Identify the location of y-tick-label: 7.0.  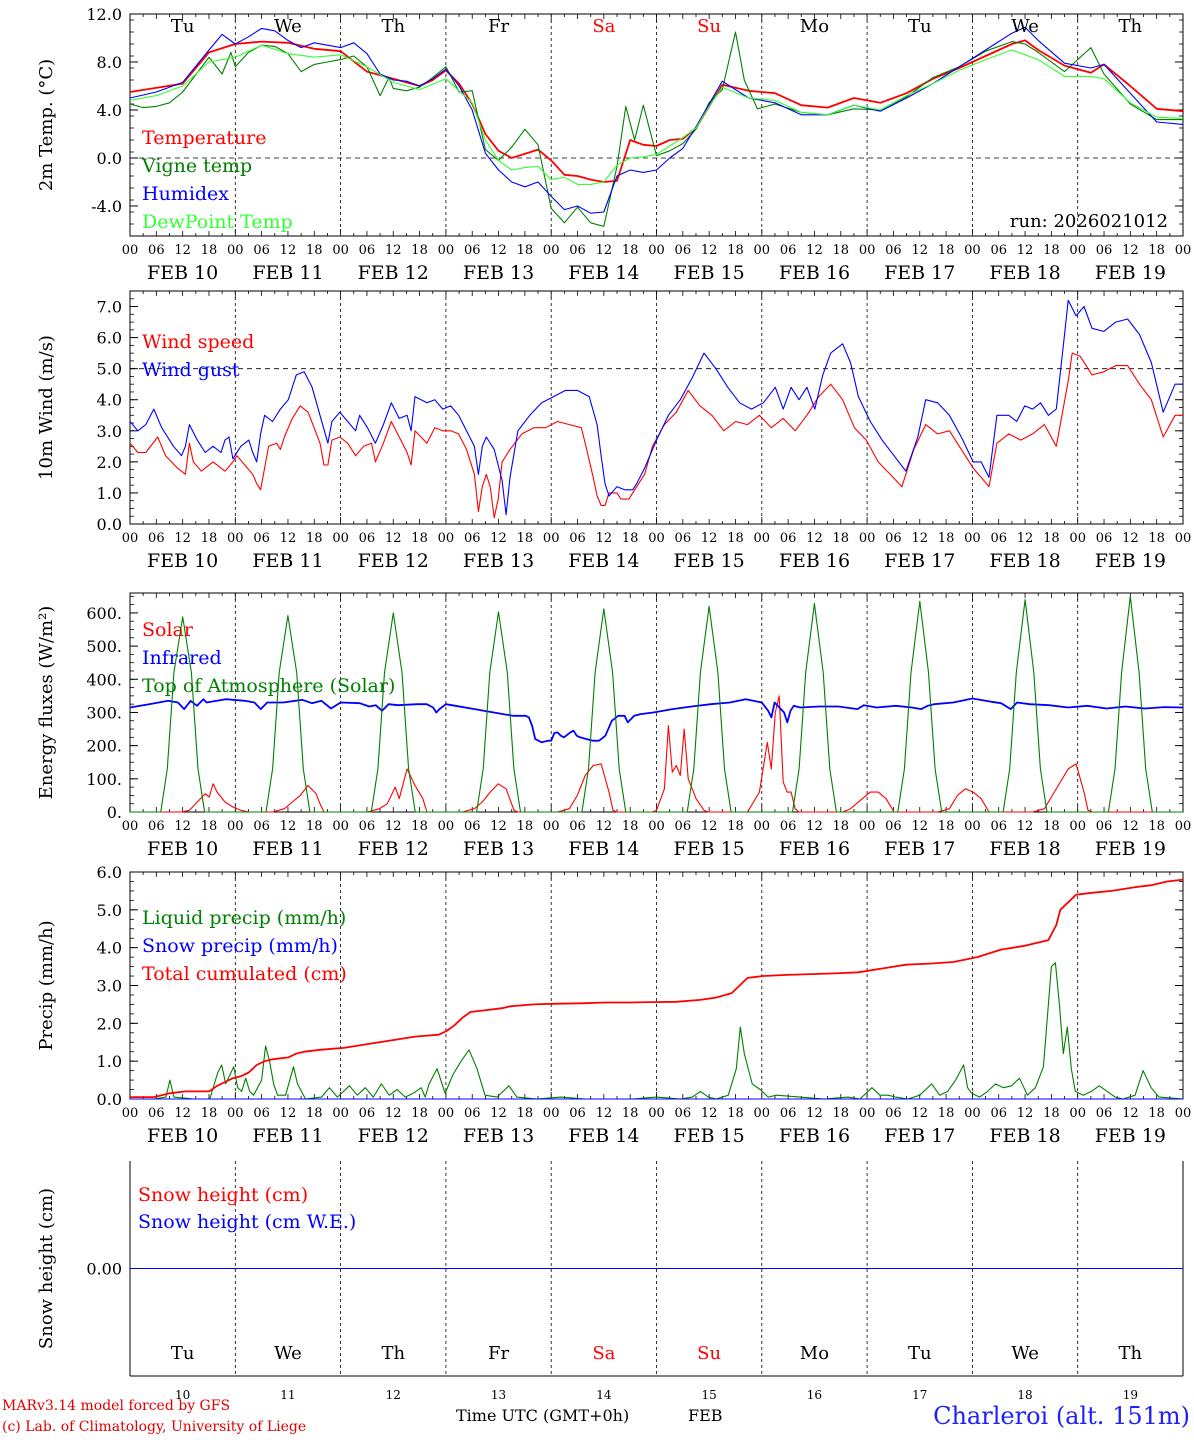
(109, 307).